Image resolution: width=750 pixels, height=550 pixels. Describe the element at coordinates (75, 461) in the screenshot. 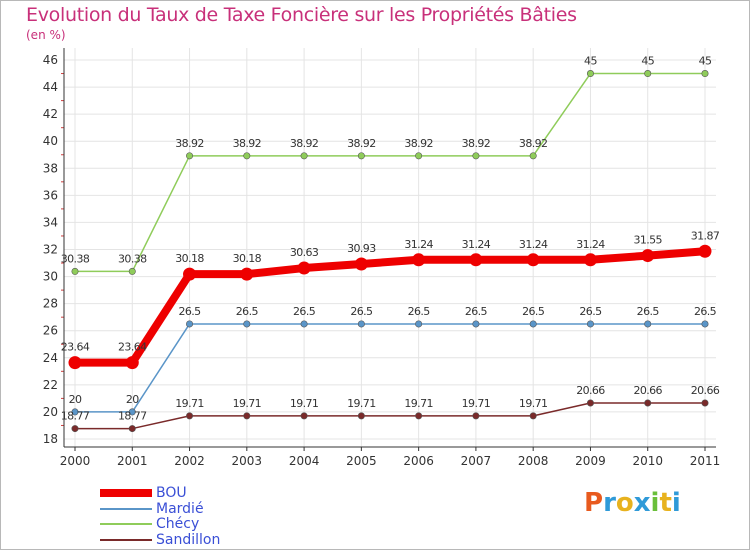

I see `x-tick-label: 2000` at that location.